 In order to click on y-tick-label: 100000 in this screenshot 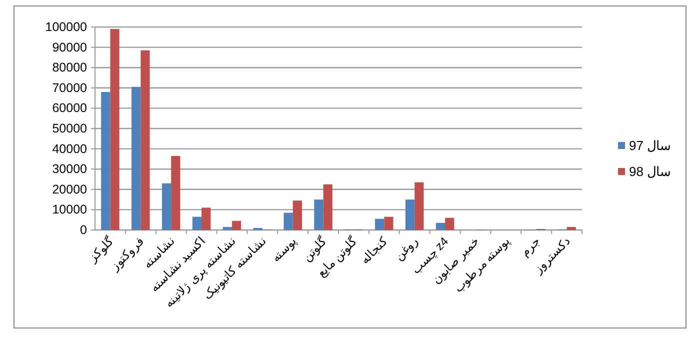, I will do `click(66, 27)`.